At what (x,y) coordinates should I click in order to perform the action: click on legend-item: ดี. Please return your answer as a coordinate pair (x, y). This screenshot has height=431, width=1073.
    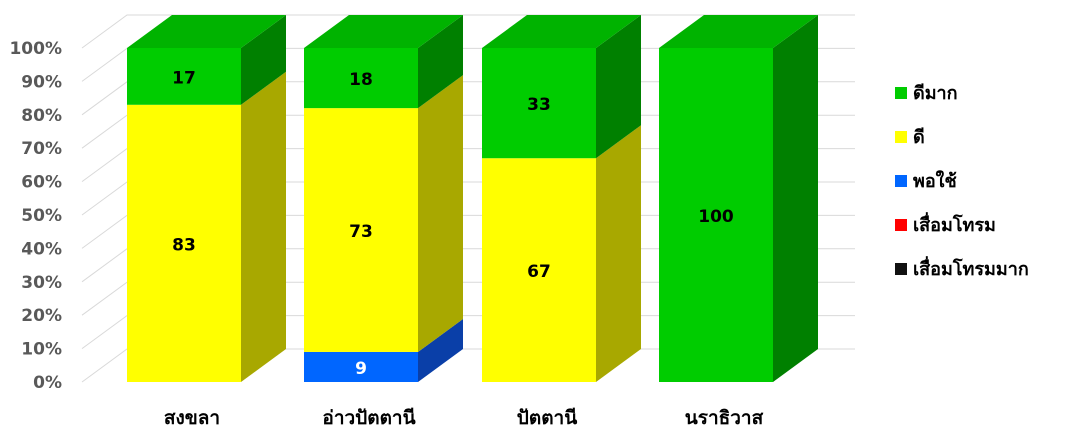
    Looking at the image, I should click on (910, 137).